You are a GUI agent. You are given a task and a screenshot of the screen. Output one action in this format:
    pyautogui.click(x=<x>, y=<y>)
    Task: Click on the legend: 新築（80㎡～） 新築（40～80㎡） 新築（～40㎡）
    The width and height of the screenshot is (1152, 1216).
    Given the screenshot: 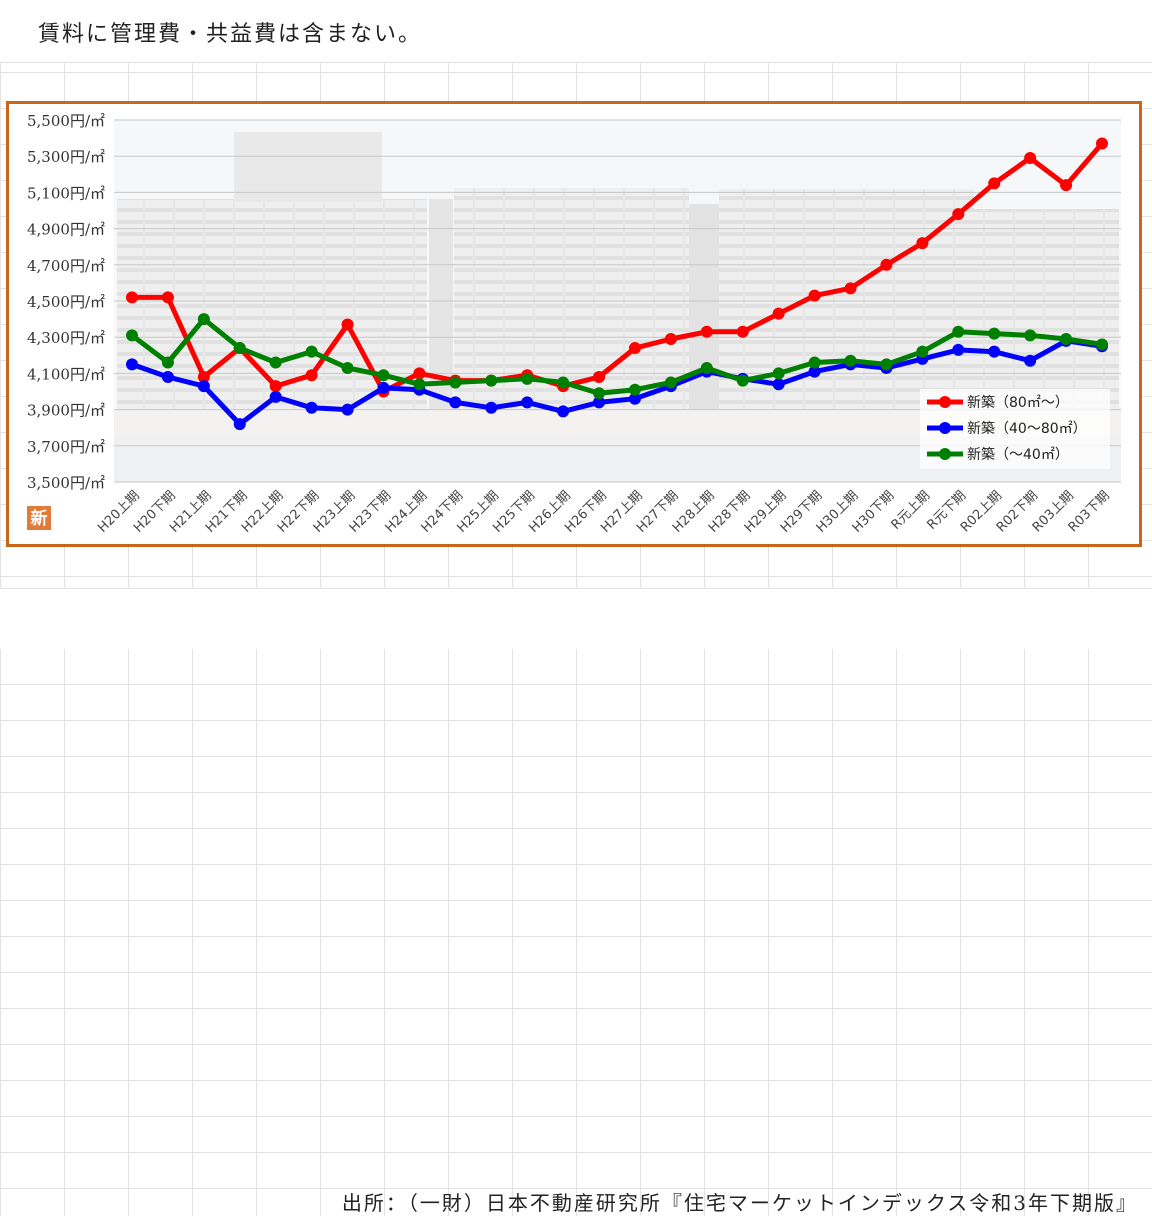 What is the action you would take?
    pyautogui.click(x=1015, y=429)
    